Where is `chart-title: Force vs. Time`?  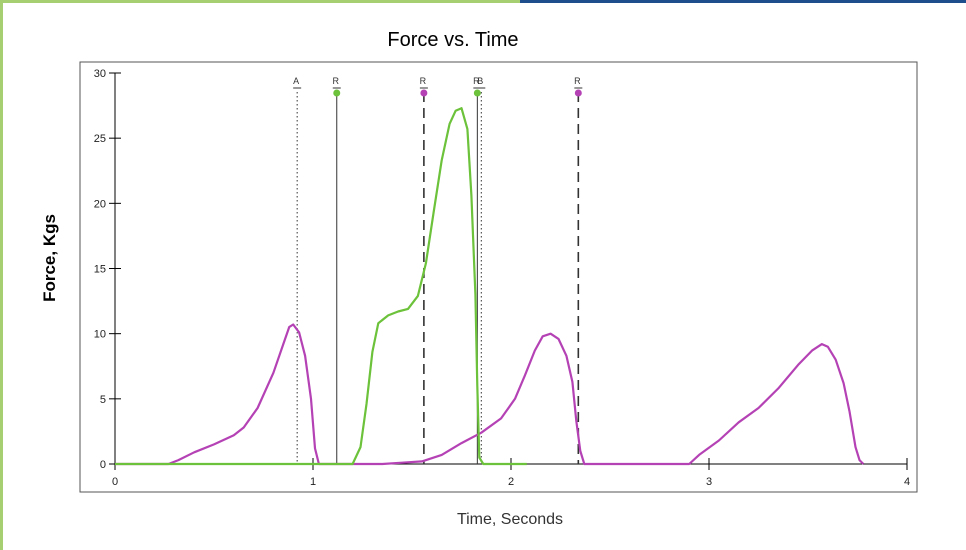 chart-title: Force vs. Time is located at coordinates (452, 40).